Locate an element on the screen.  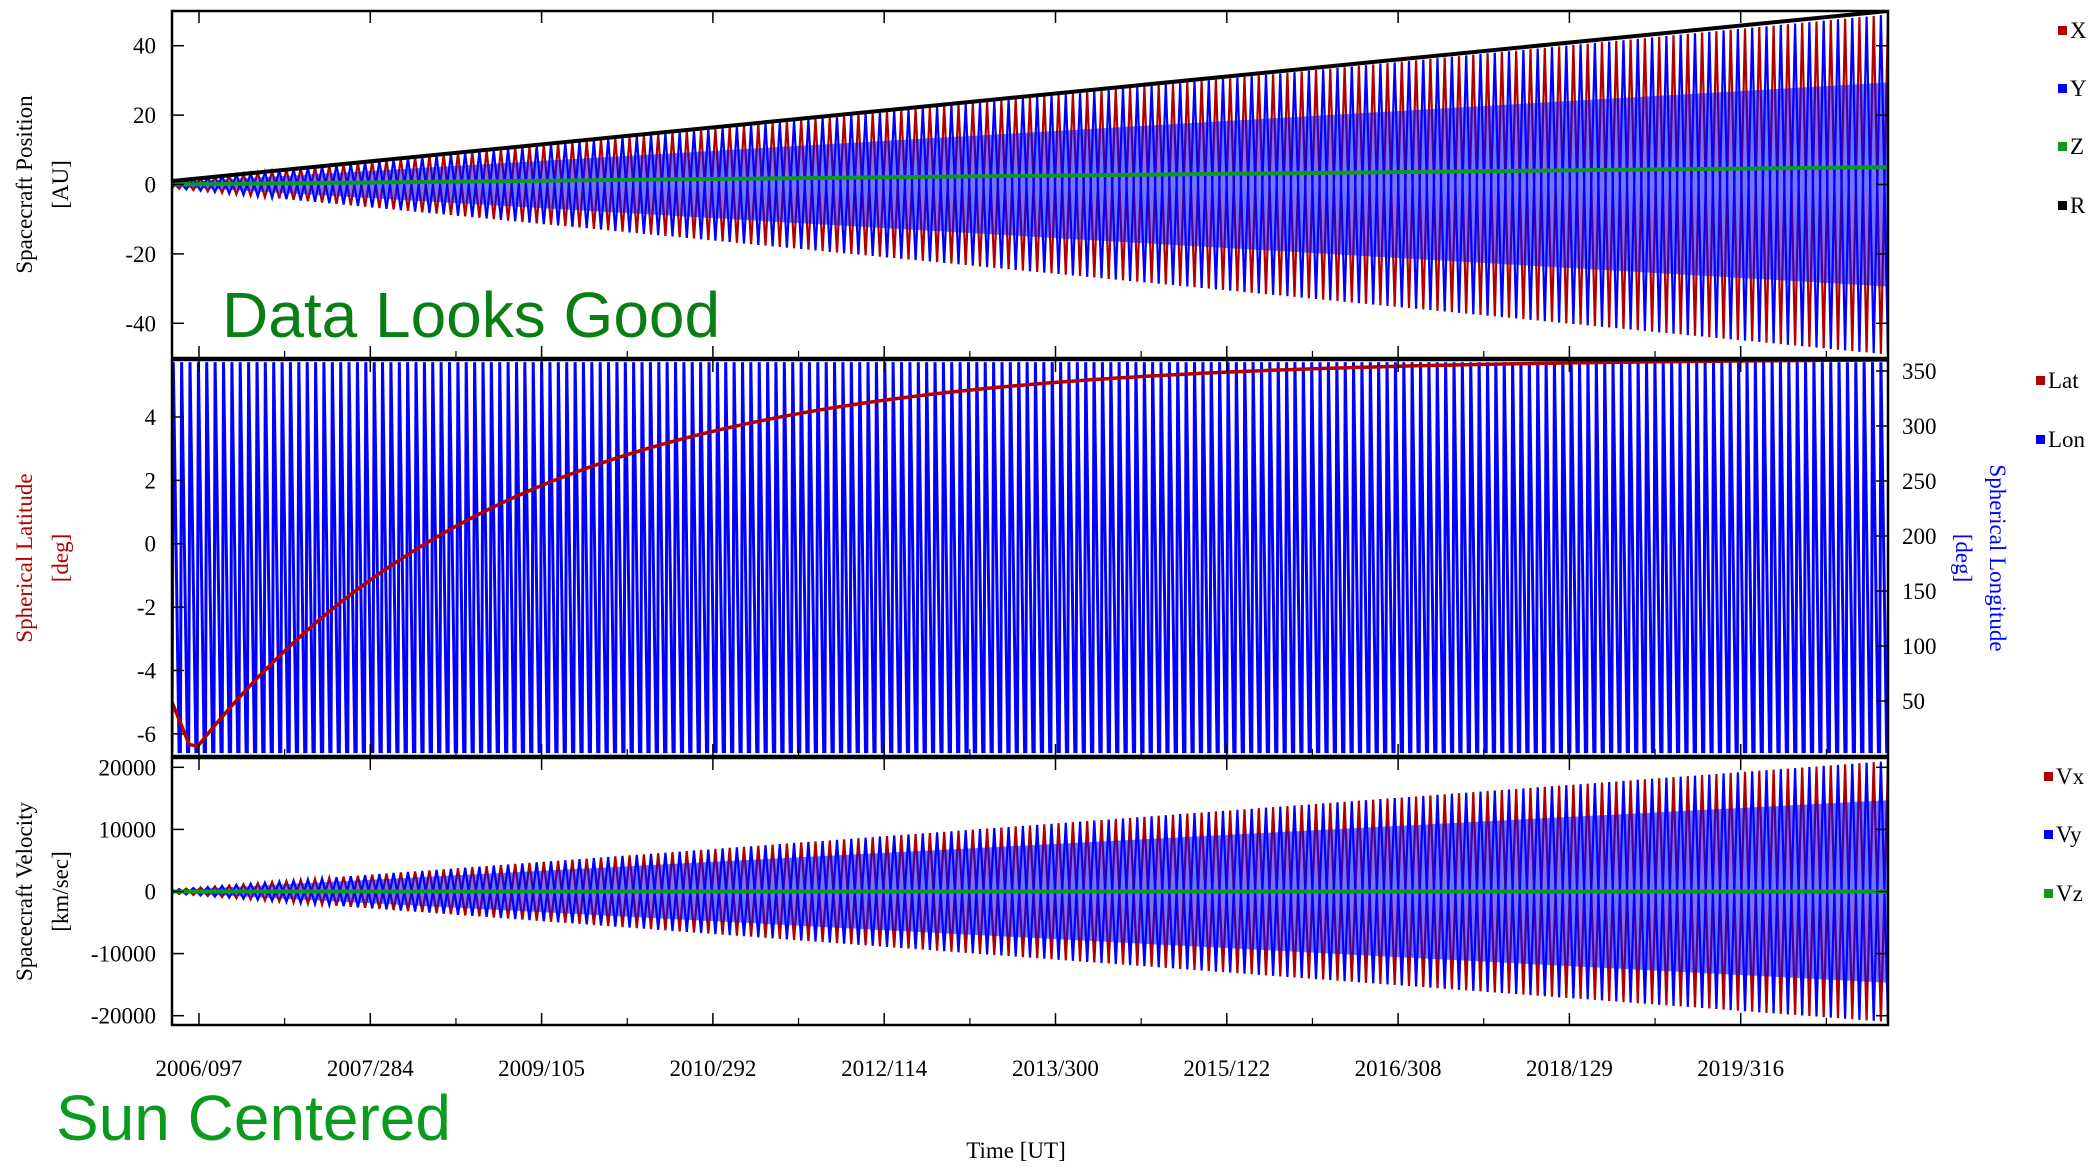
y-tick-label: 2 is located at coordinates (151, 480).